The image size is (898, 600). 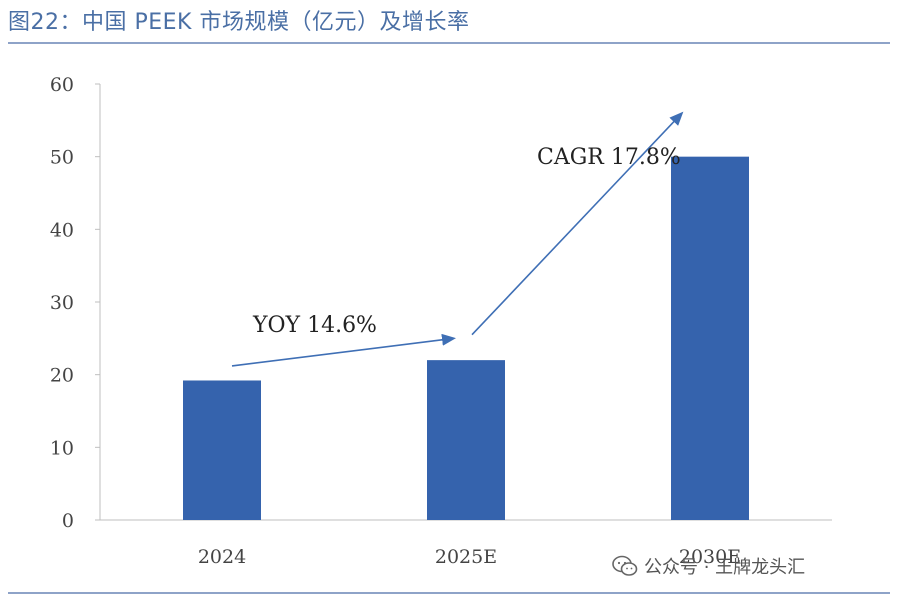 I want to click on y-tick-label: 30, so click(x=62, y=303).